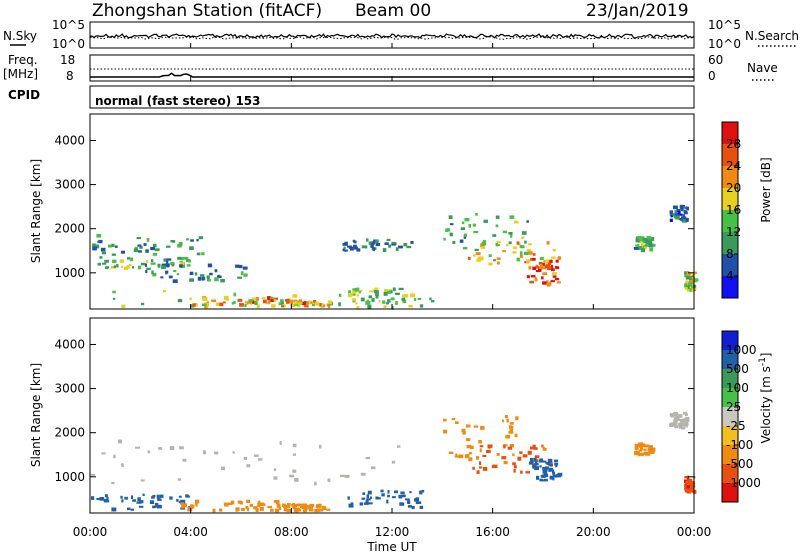 The width and height of the screenshot is (800, 554). What do you see at coordinates (724, 44) in the screenshot?
I see `nsearch-tick-bottom: 10^0` at bounding box center [724, 44].